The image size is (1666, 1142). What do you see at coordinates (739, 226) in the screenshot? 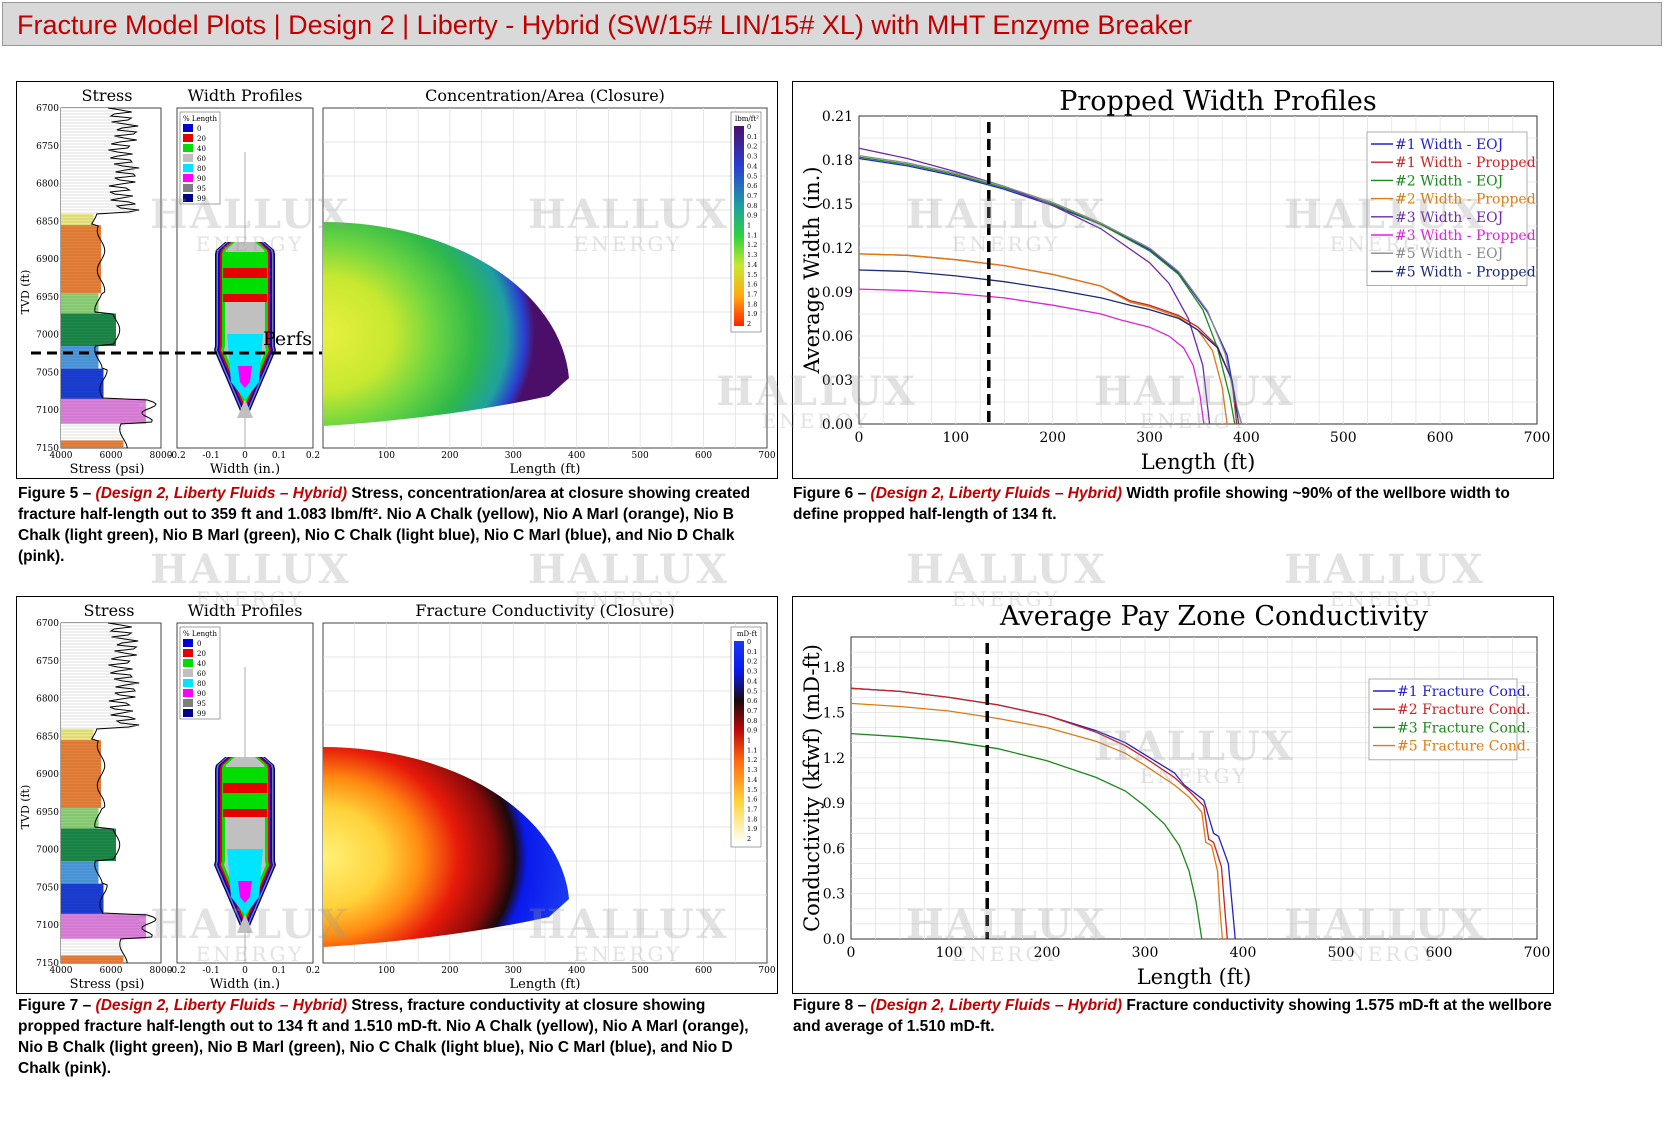
I see `scale-bar` at bounding box center [739, 226].